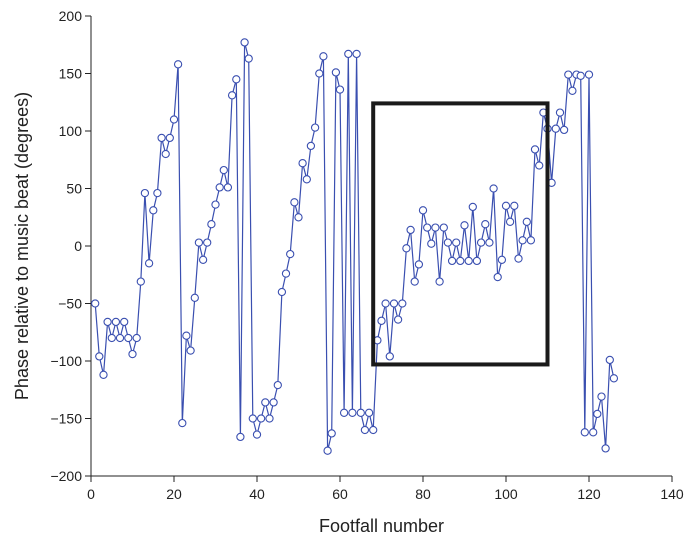 This screenshot has width=686, height=541. I want to click on y-tick-label: −150, so click(66, 419).